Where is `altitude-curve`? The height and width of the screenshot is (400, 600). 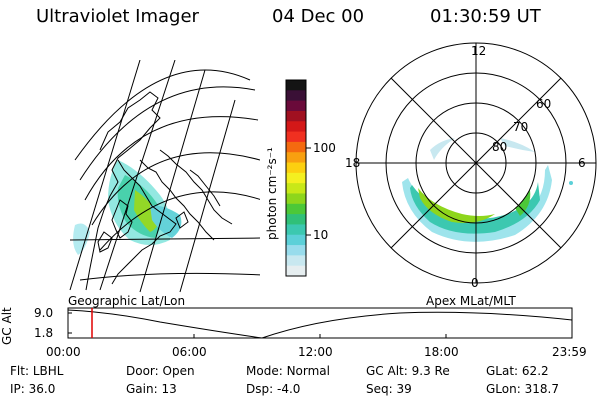 altitude-curve is located at coordinates (320, 324).